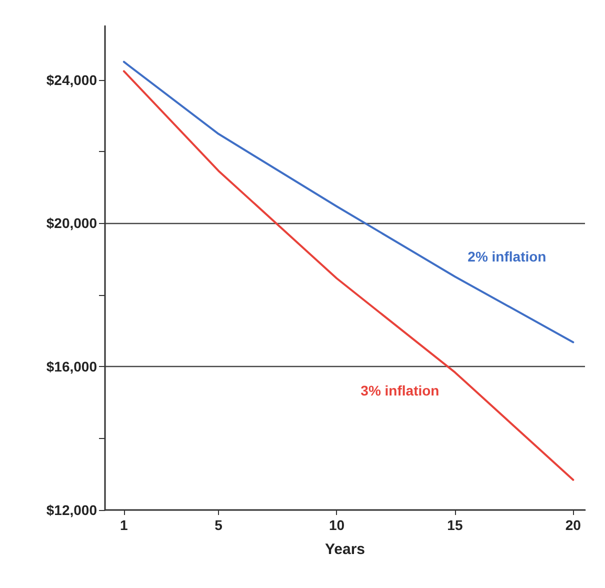  What do you see at coordinates (72, 366) in the screenshot?
I see `y-tick-label: $16,000` at bounding box center [72, 366].